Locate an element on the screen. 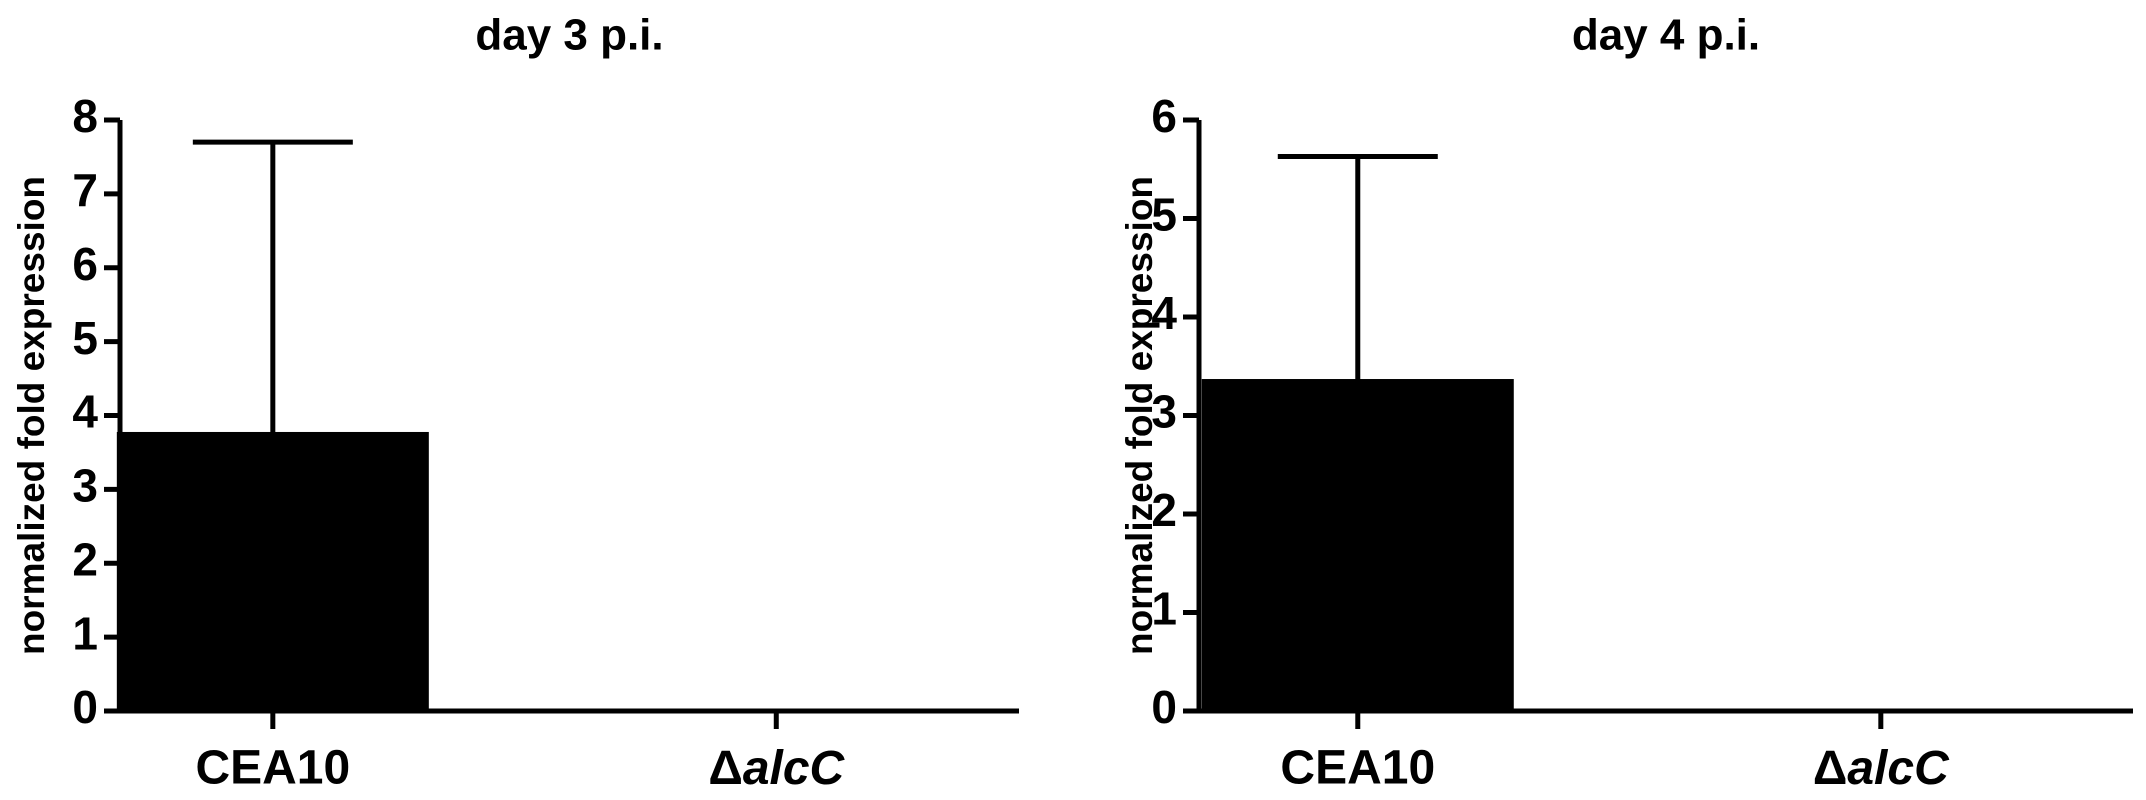  y-tick-label: 7 is located at coordinates (85, 190).